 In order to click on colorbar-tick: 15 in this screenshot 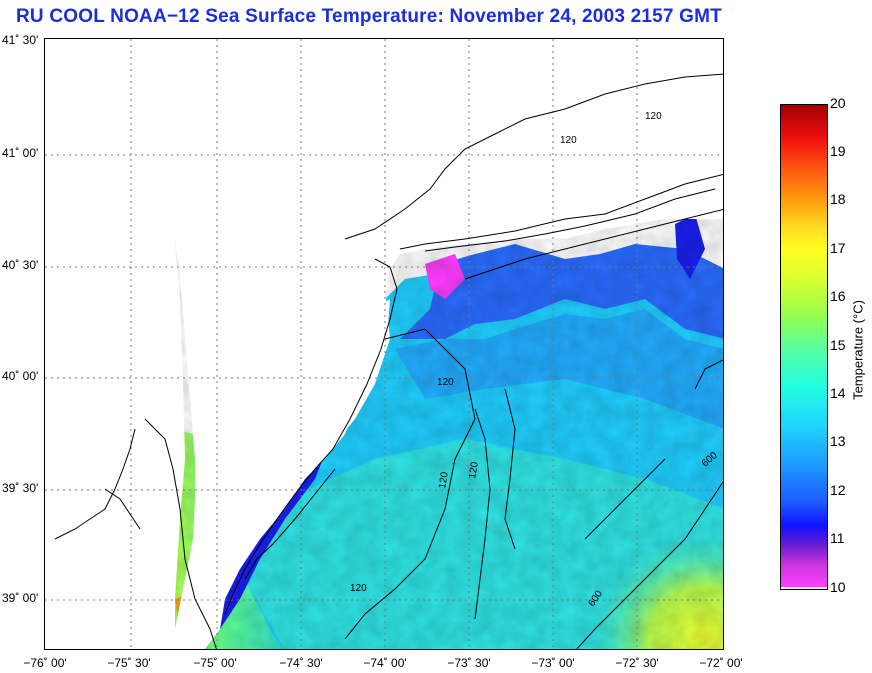, I will do `click(838, 345)`.